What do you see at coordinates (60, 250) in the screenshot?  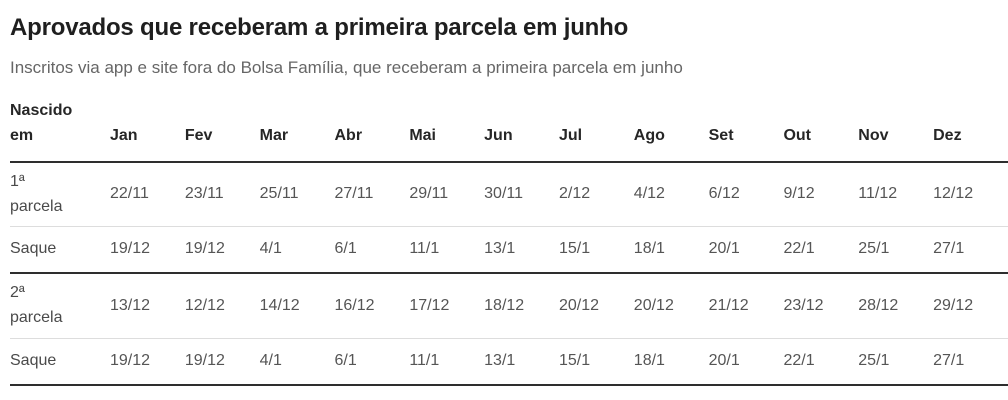 I see `row-label-saque-1: Saque` at bounding box center [60, 250].